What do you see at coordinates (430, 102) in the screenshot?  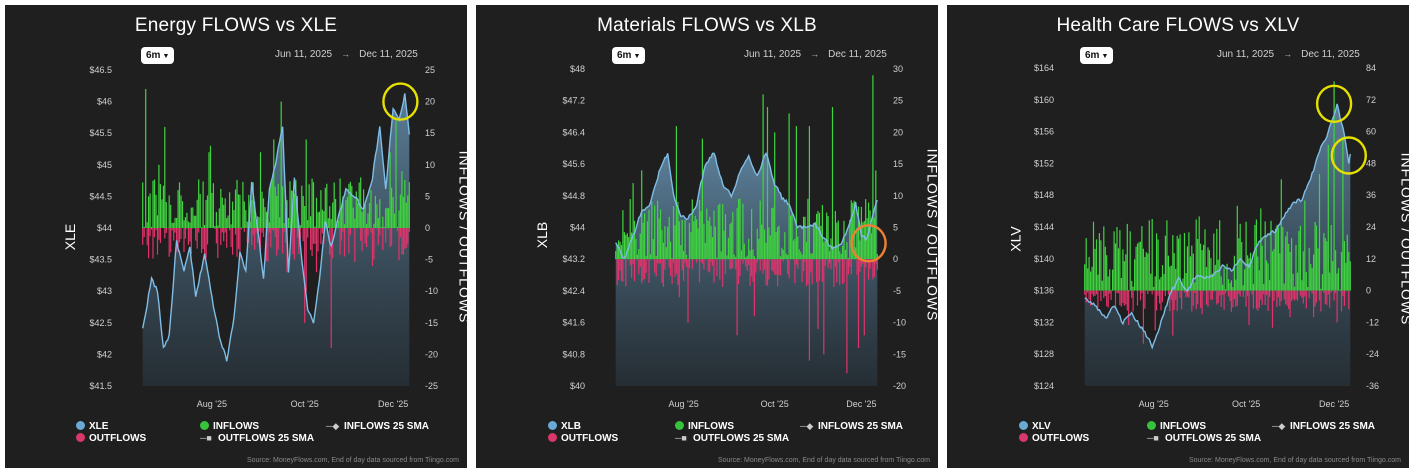 I see `right-axis-tick: 20` at bounding box center [430, 102].